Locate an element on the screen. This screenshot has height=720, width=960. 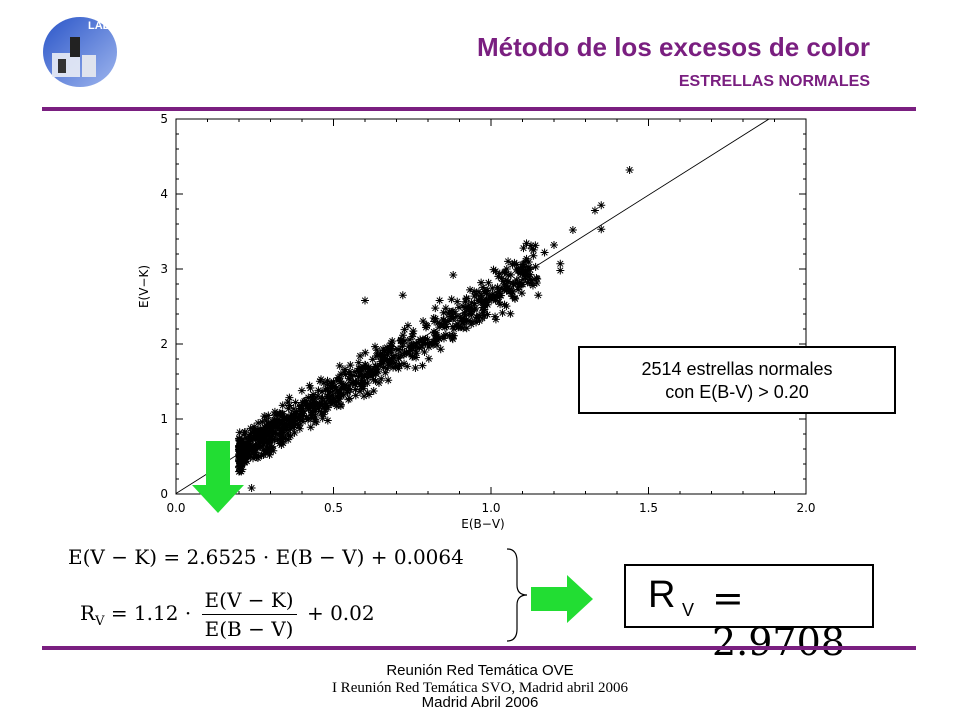
x-axis-label: E(B−V) is located at coordinates (482, 524).